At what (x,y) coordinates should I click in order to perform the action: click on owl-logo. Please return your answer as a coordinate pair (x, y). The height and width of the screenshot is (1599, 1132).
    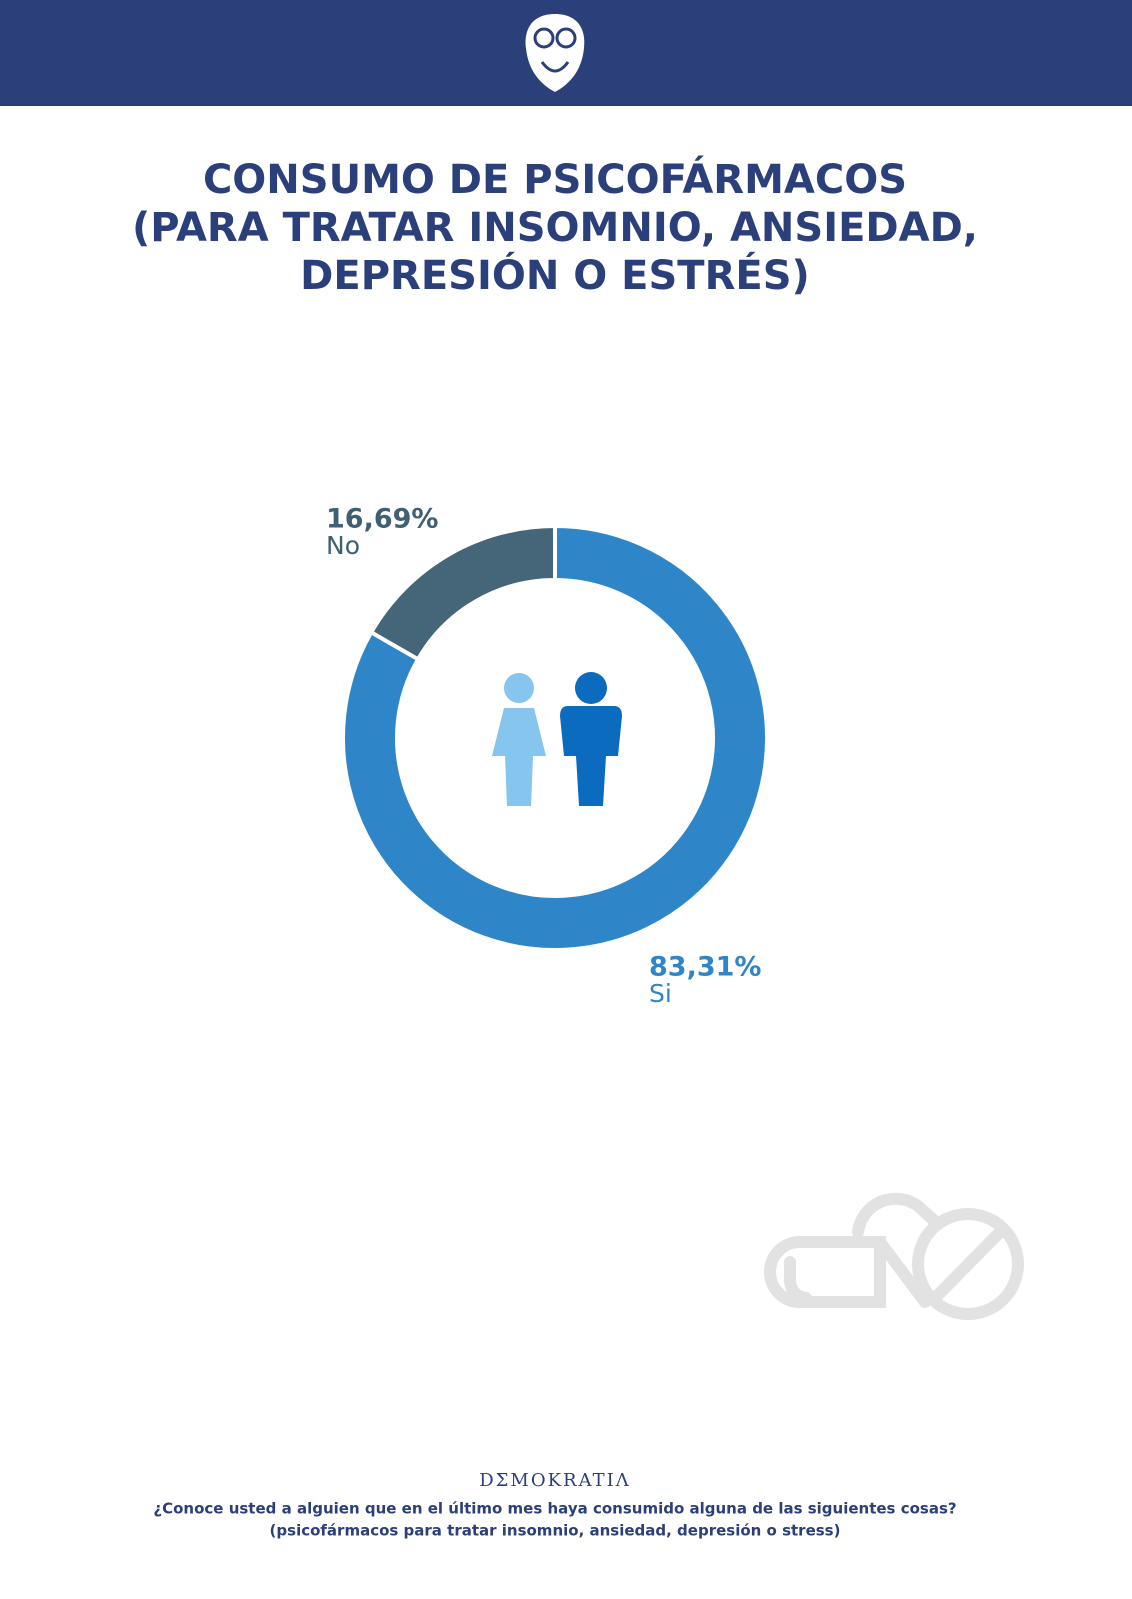
    Looking at the image, I should click on (555, 53).